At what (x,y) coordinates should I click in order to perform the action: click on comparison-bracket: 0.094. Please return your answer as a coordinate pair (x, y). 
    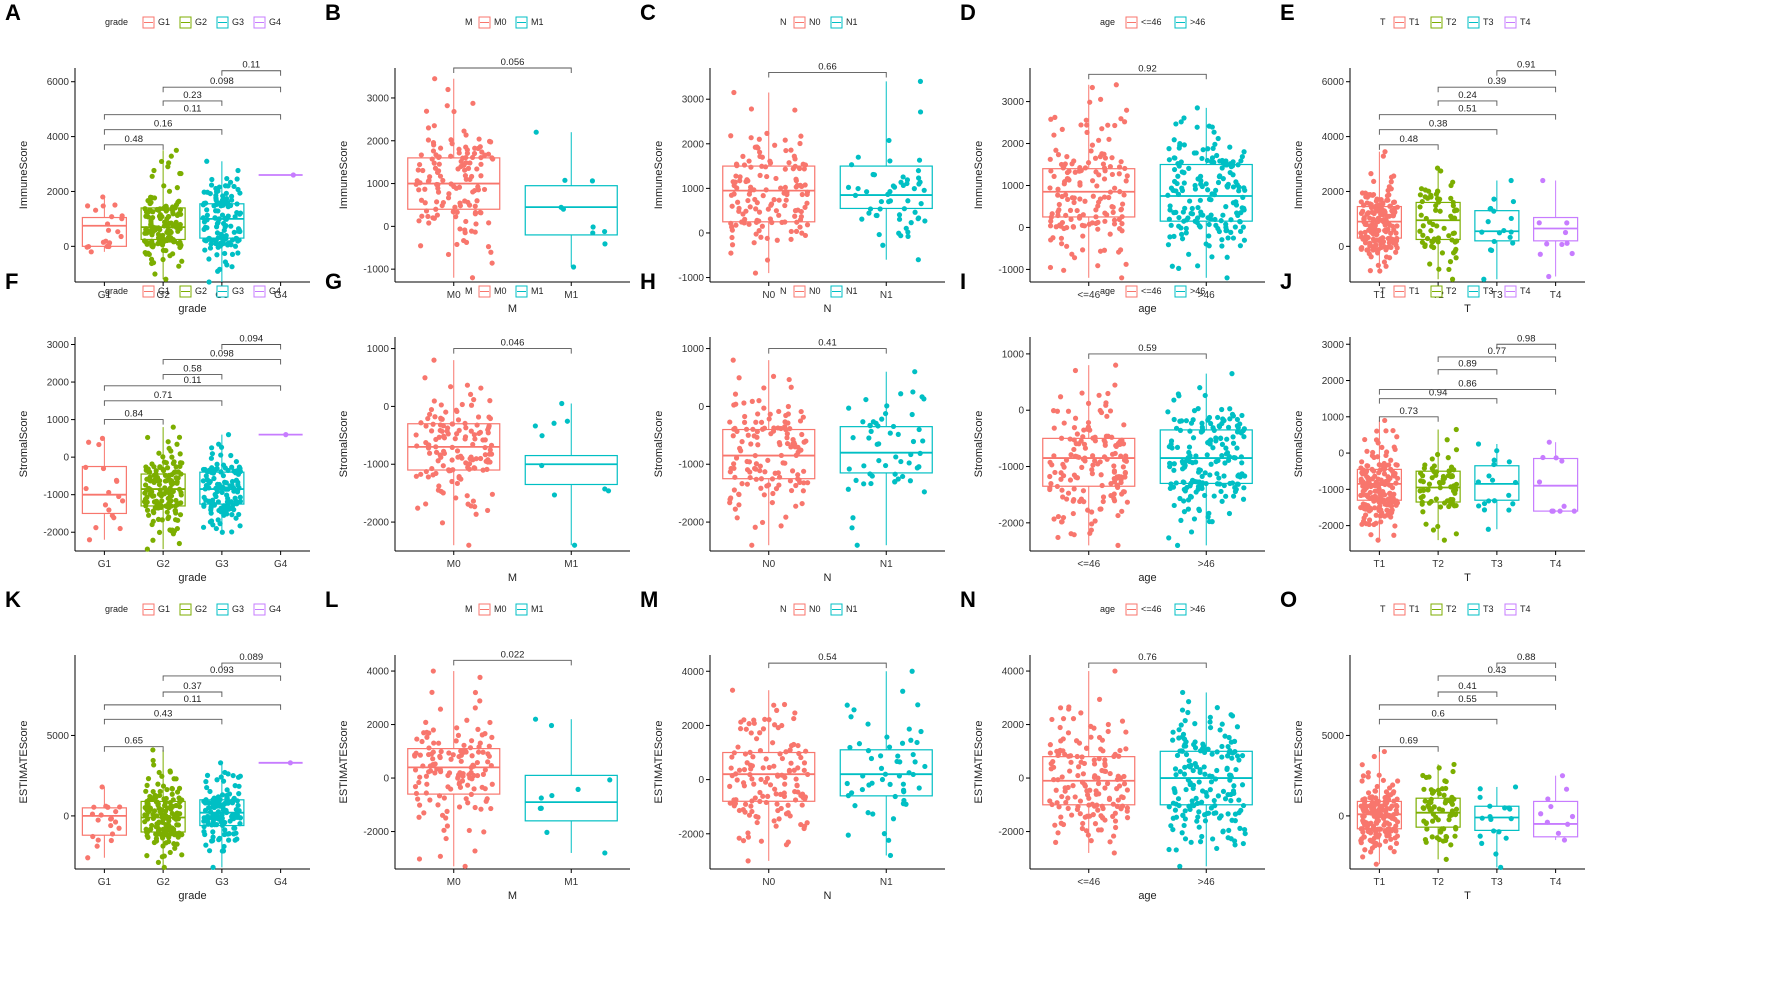
    Looking at the image, I should click on (251, 342).